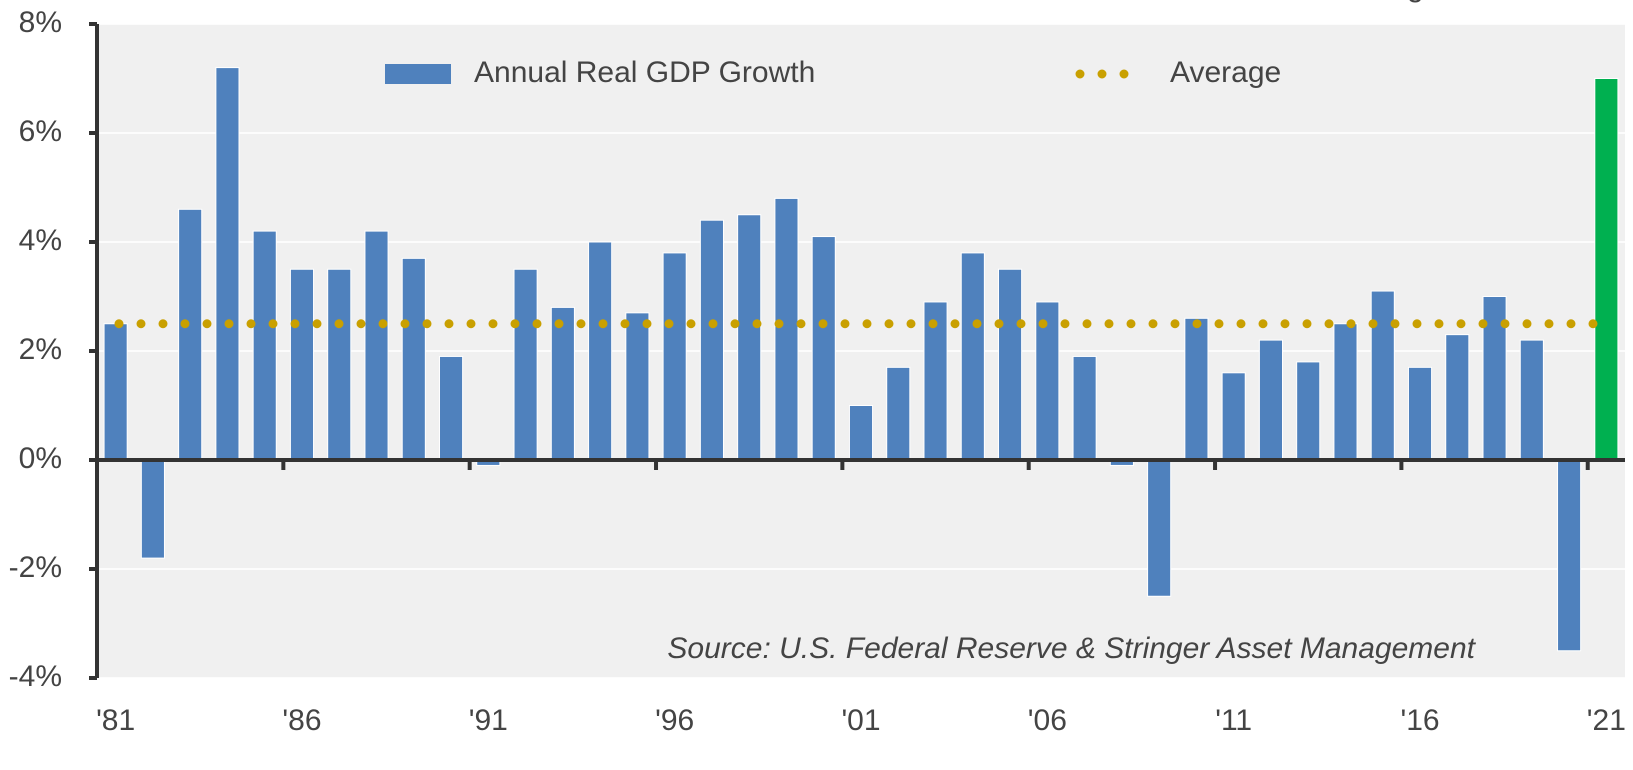  Describe the element at coordinates (40, 240) in the screenshot. I see `y-tick-label: 4%` at that location.